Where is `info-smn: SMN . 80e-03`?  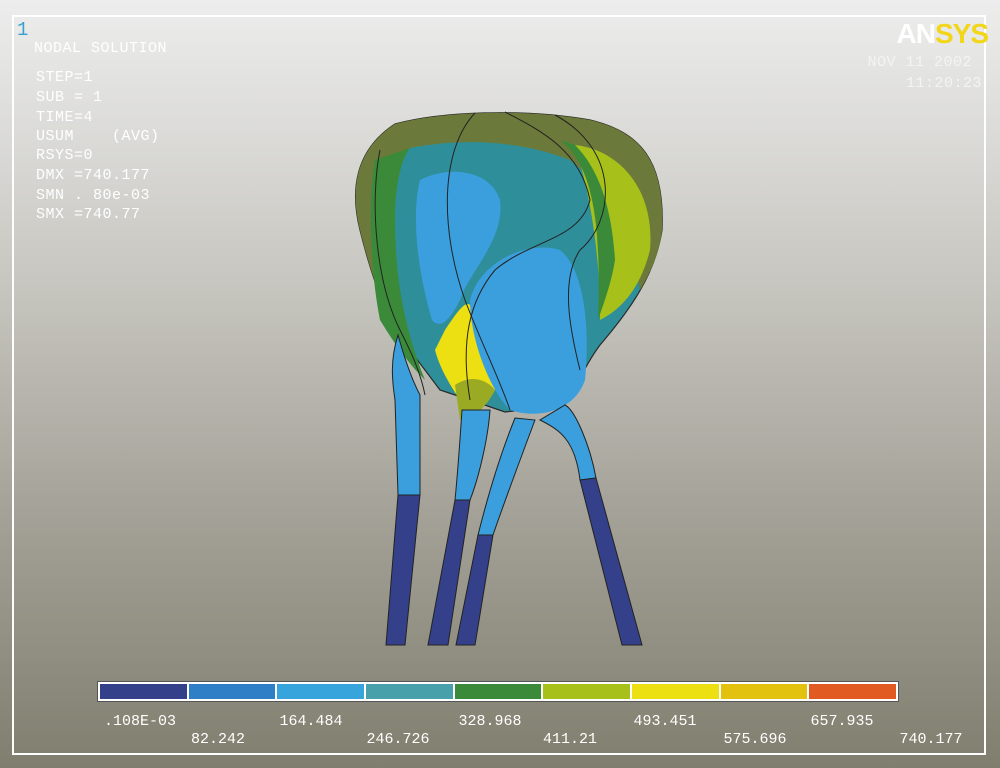 info-smn: SMN . 80e-03 is located at coordinates (93, 195).